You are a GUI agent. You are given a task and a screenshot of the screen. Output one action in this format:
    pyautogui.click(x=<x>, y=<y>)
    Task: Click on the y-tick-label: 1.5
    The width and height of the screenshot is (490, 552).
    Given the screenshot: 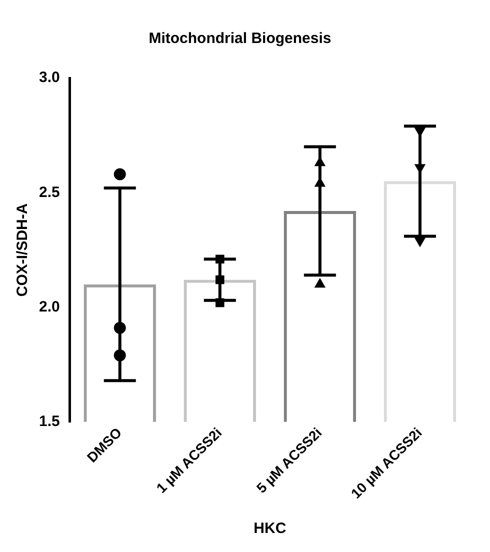 What is the action you would take?
    pyautogui.click(x=49, y=421)
    